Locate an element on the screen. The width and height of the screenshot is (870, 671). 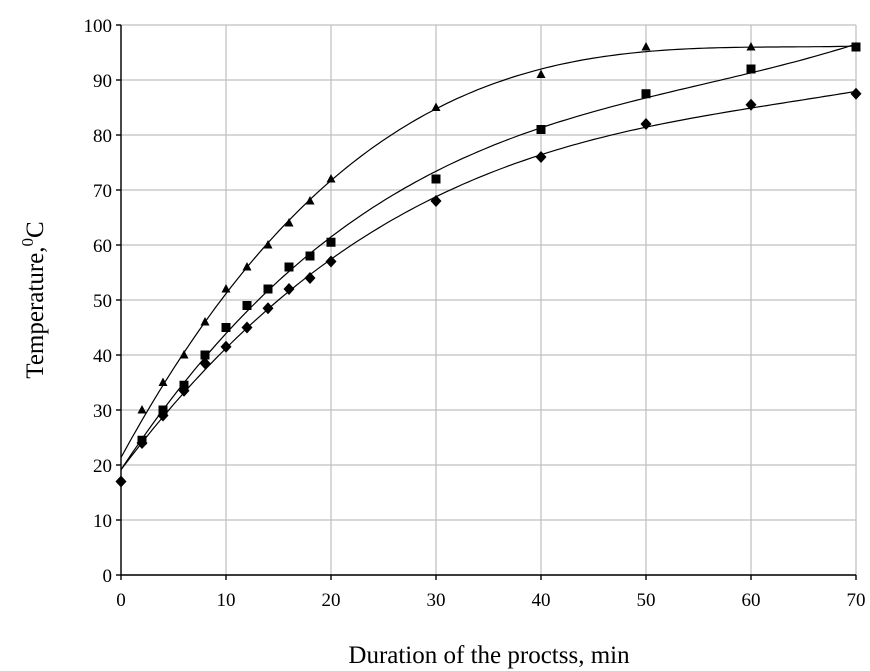
x-tick-label: 0 is located at coordinates (121, 600).